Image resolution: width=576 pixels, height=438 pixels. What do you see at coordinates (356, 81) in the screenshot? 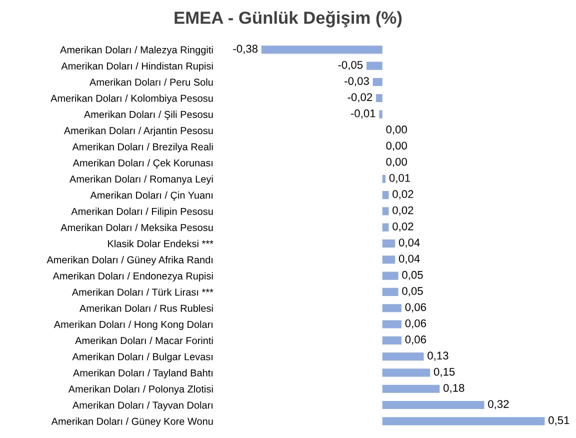
I see `data-label: -0,03` at bounding box center [356, 81].